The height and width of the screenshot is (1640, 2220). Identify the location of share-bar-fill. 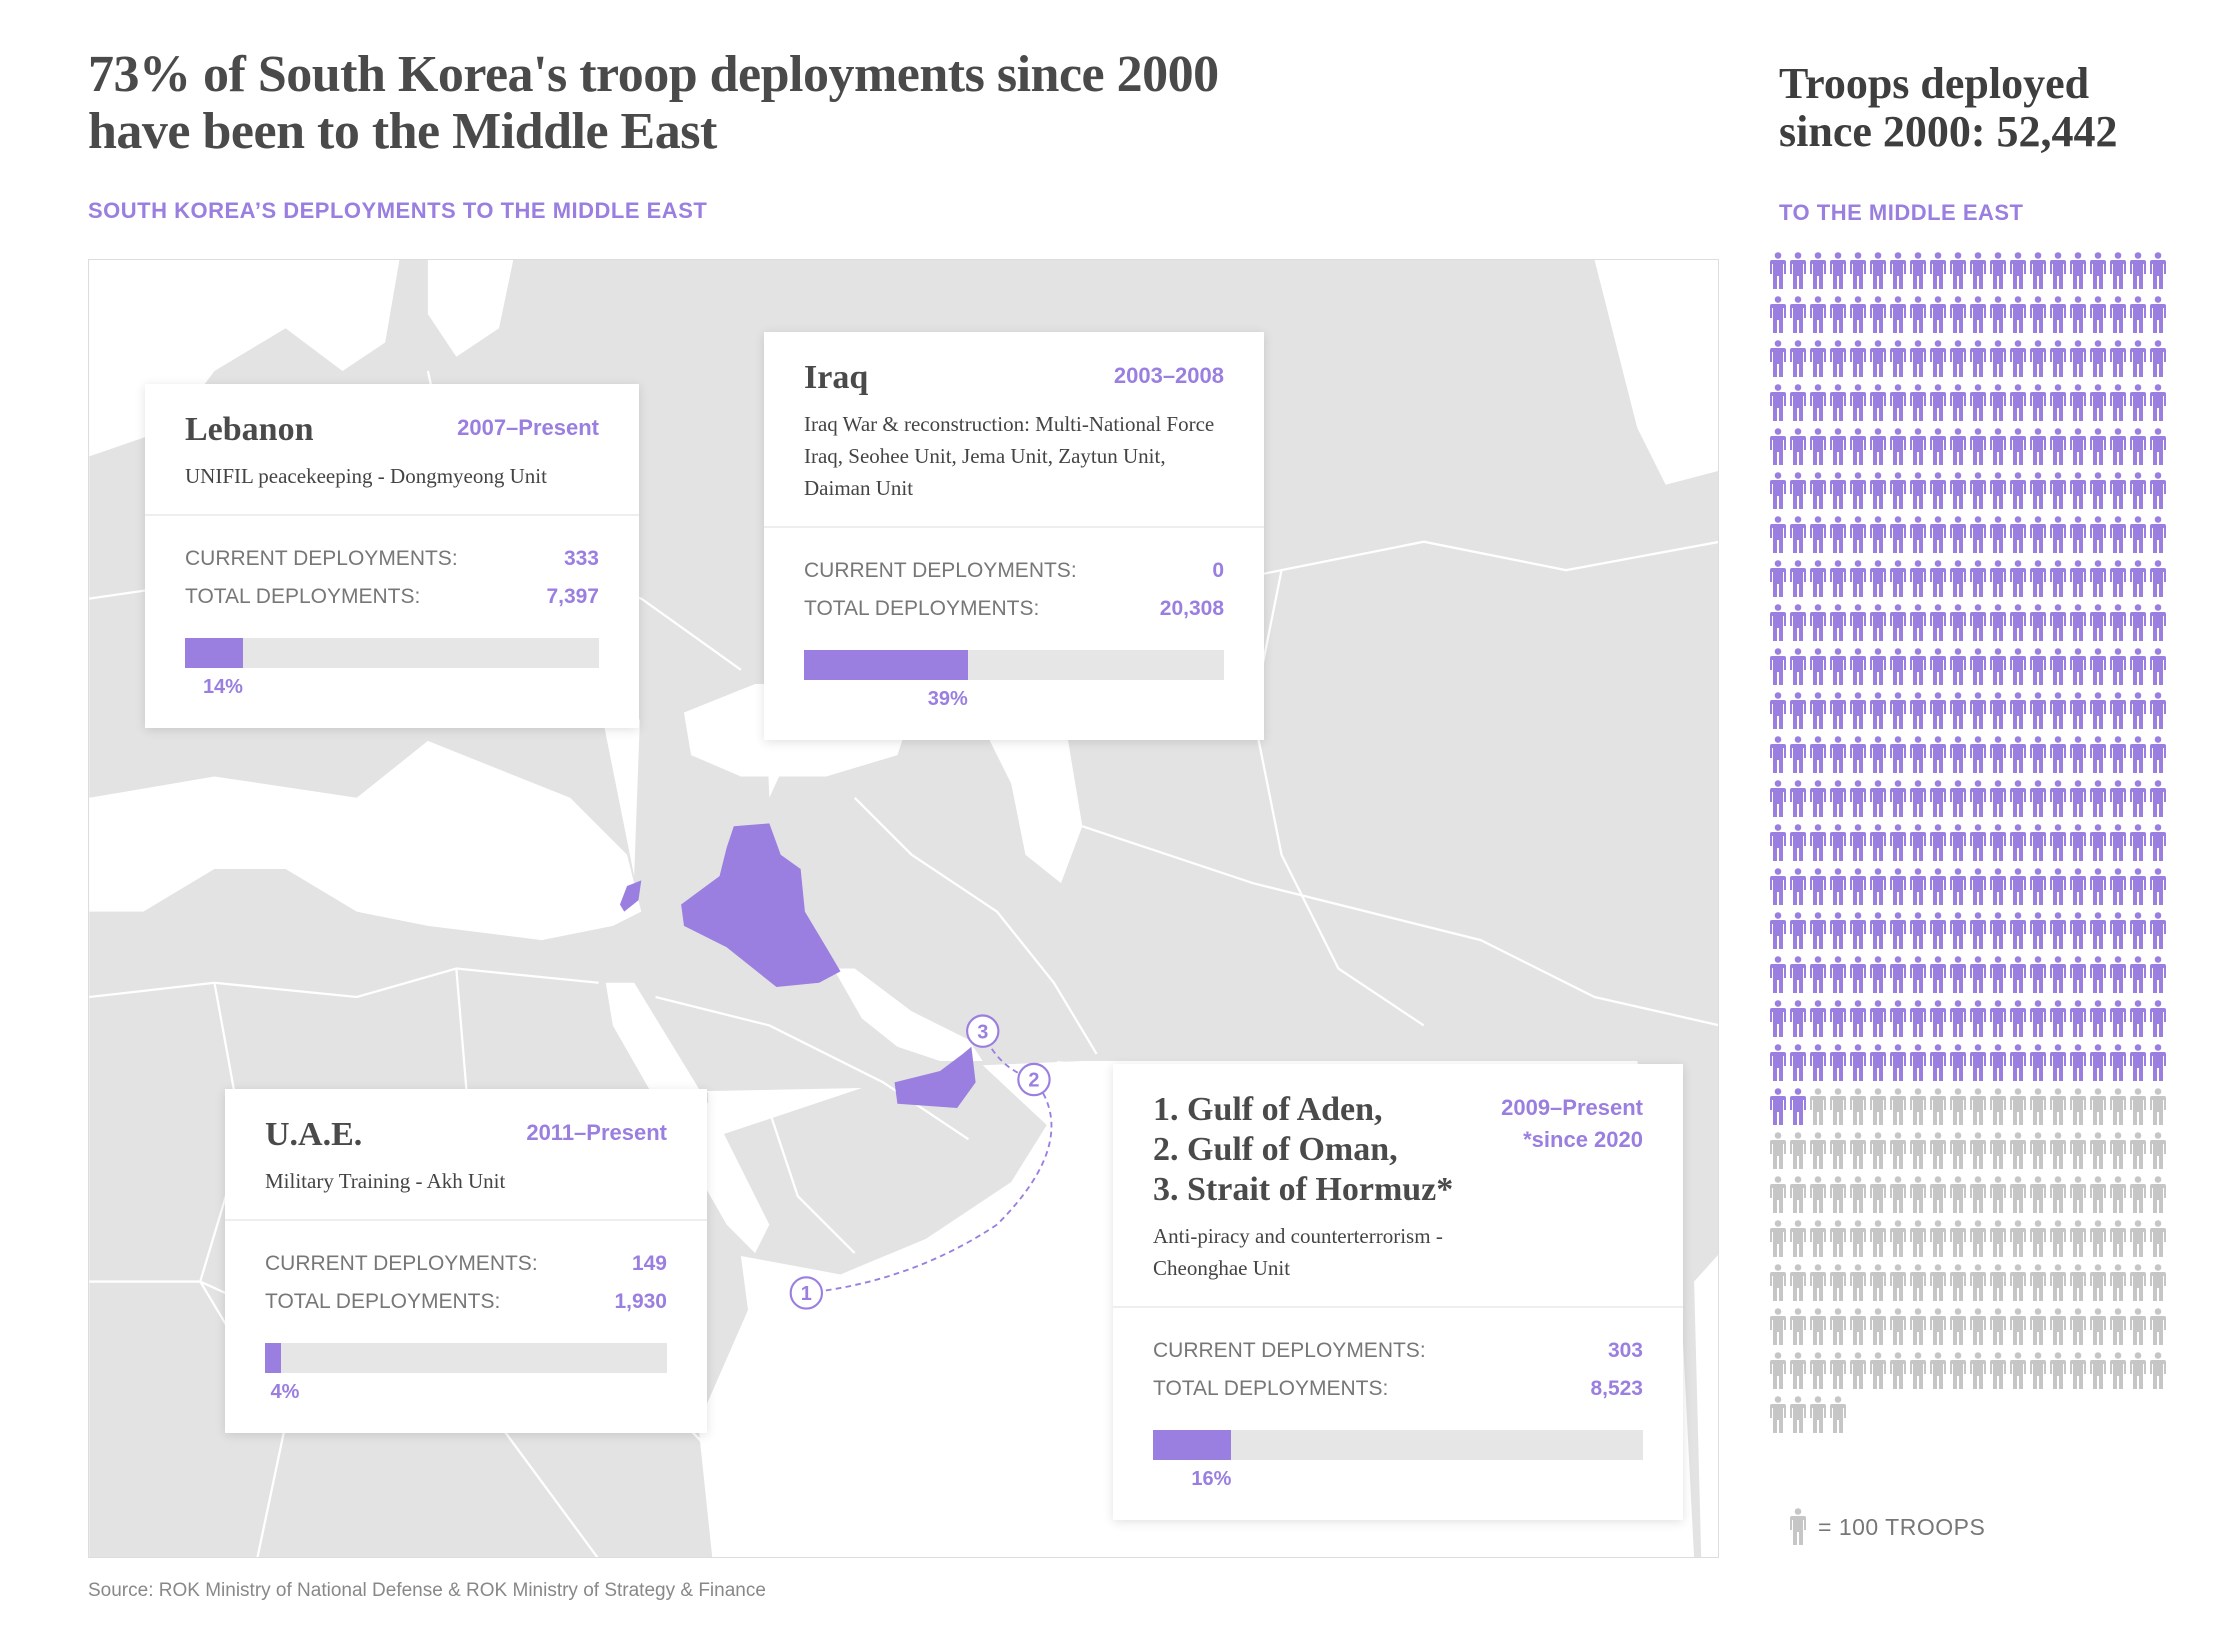
(214, 653).